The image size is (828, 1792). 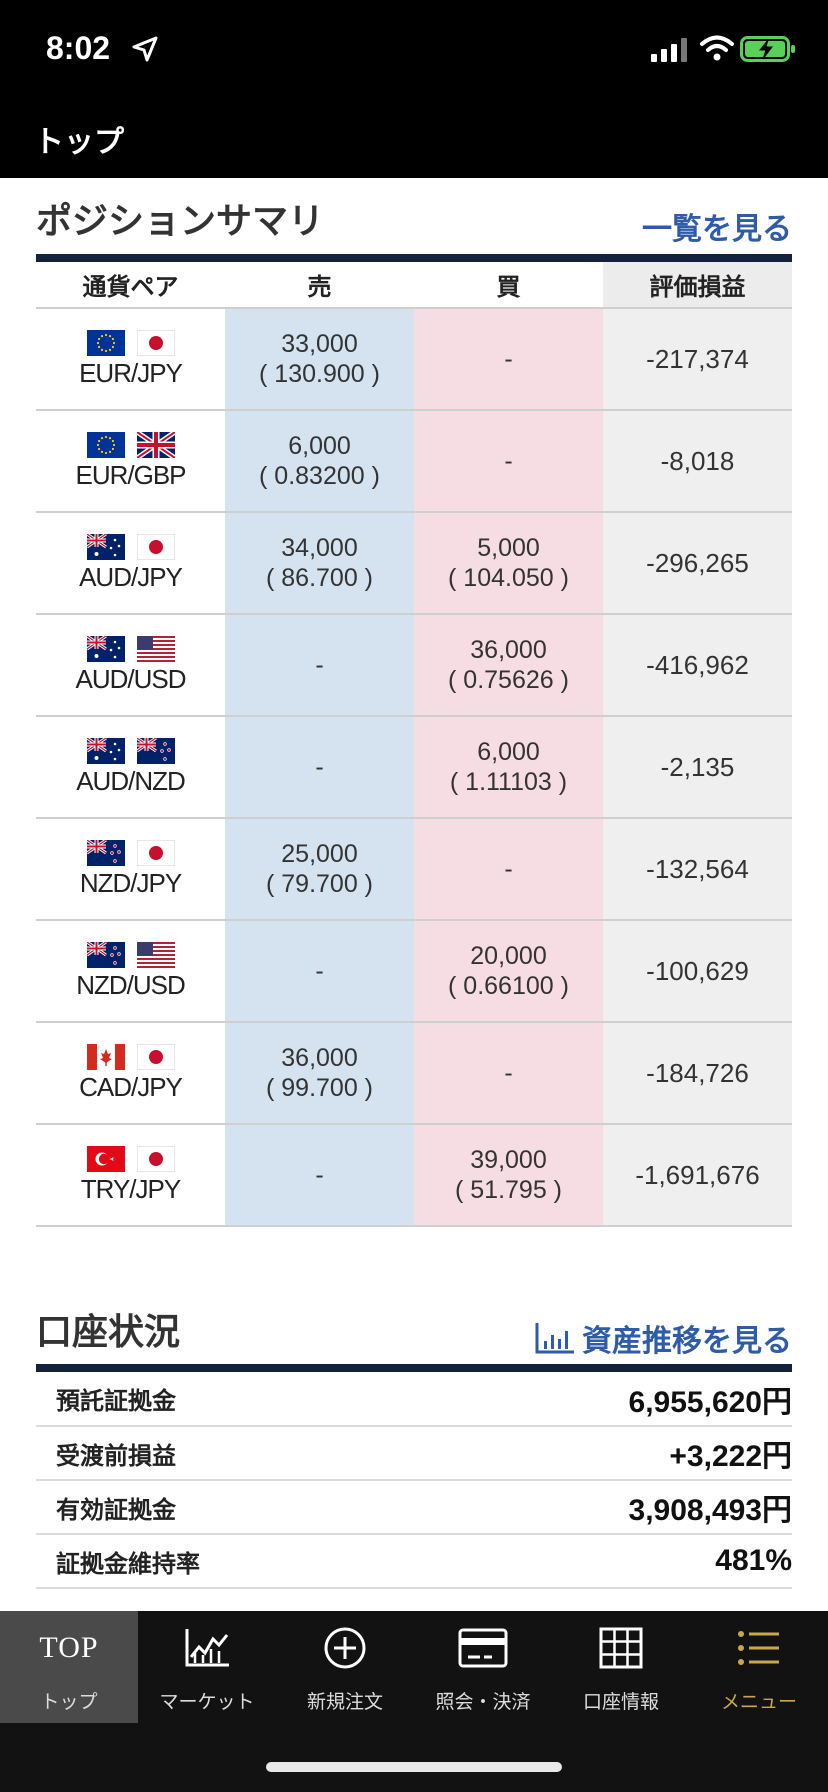 I want to click on rate: ( 86.700 ), so click(x=319, y=578).